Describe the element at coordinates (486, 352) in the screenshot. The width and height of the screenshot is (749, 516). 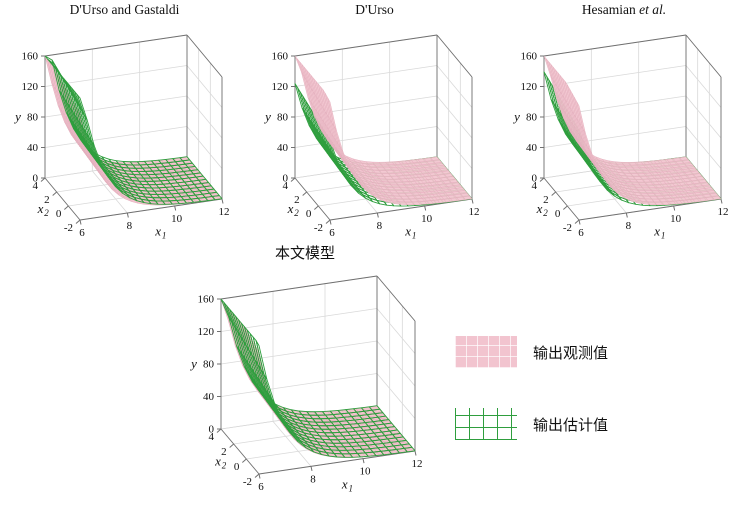
I see `observed-surface-swatch` at that location.